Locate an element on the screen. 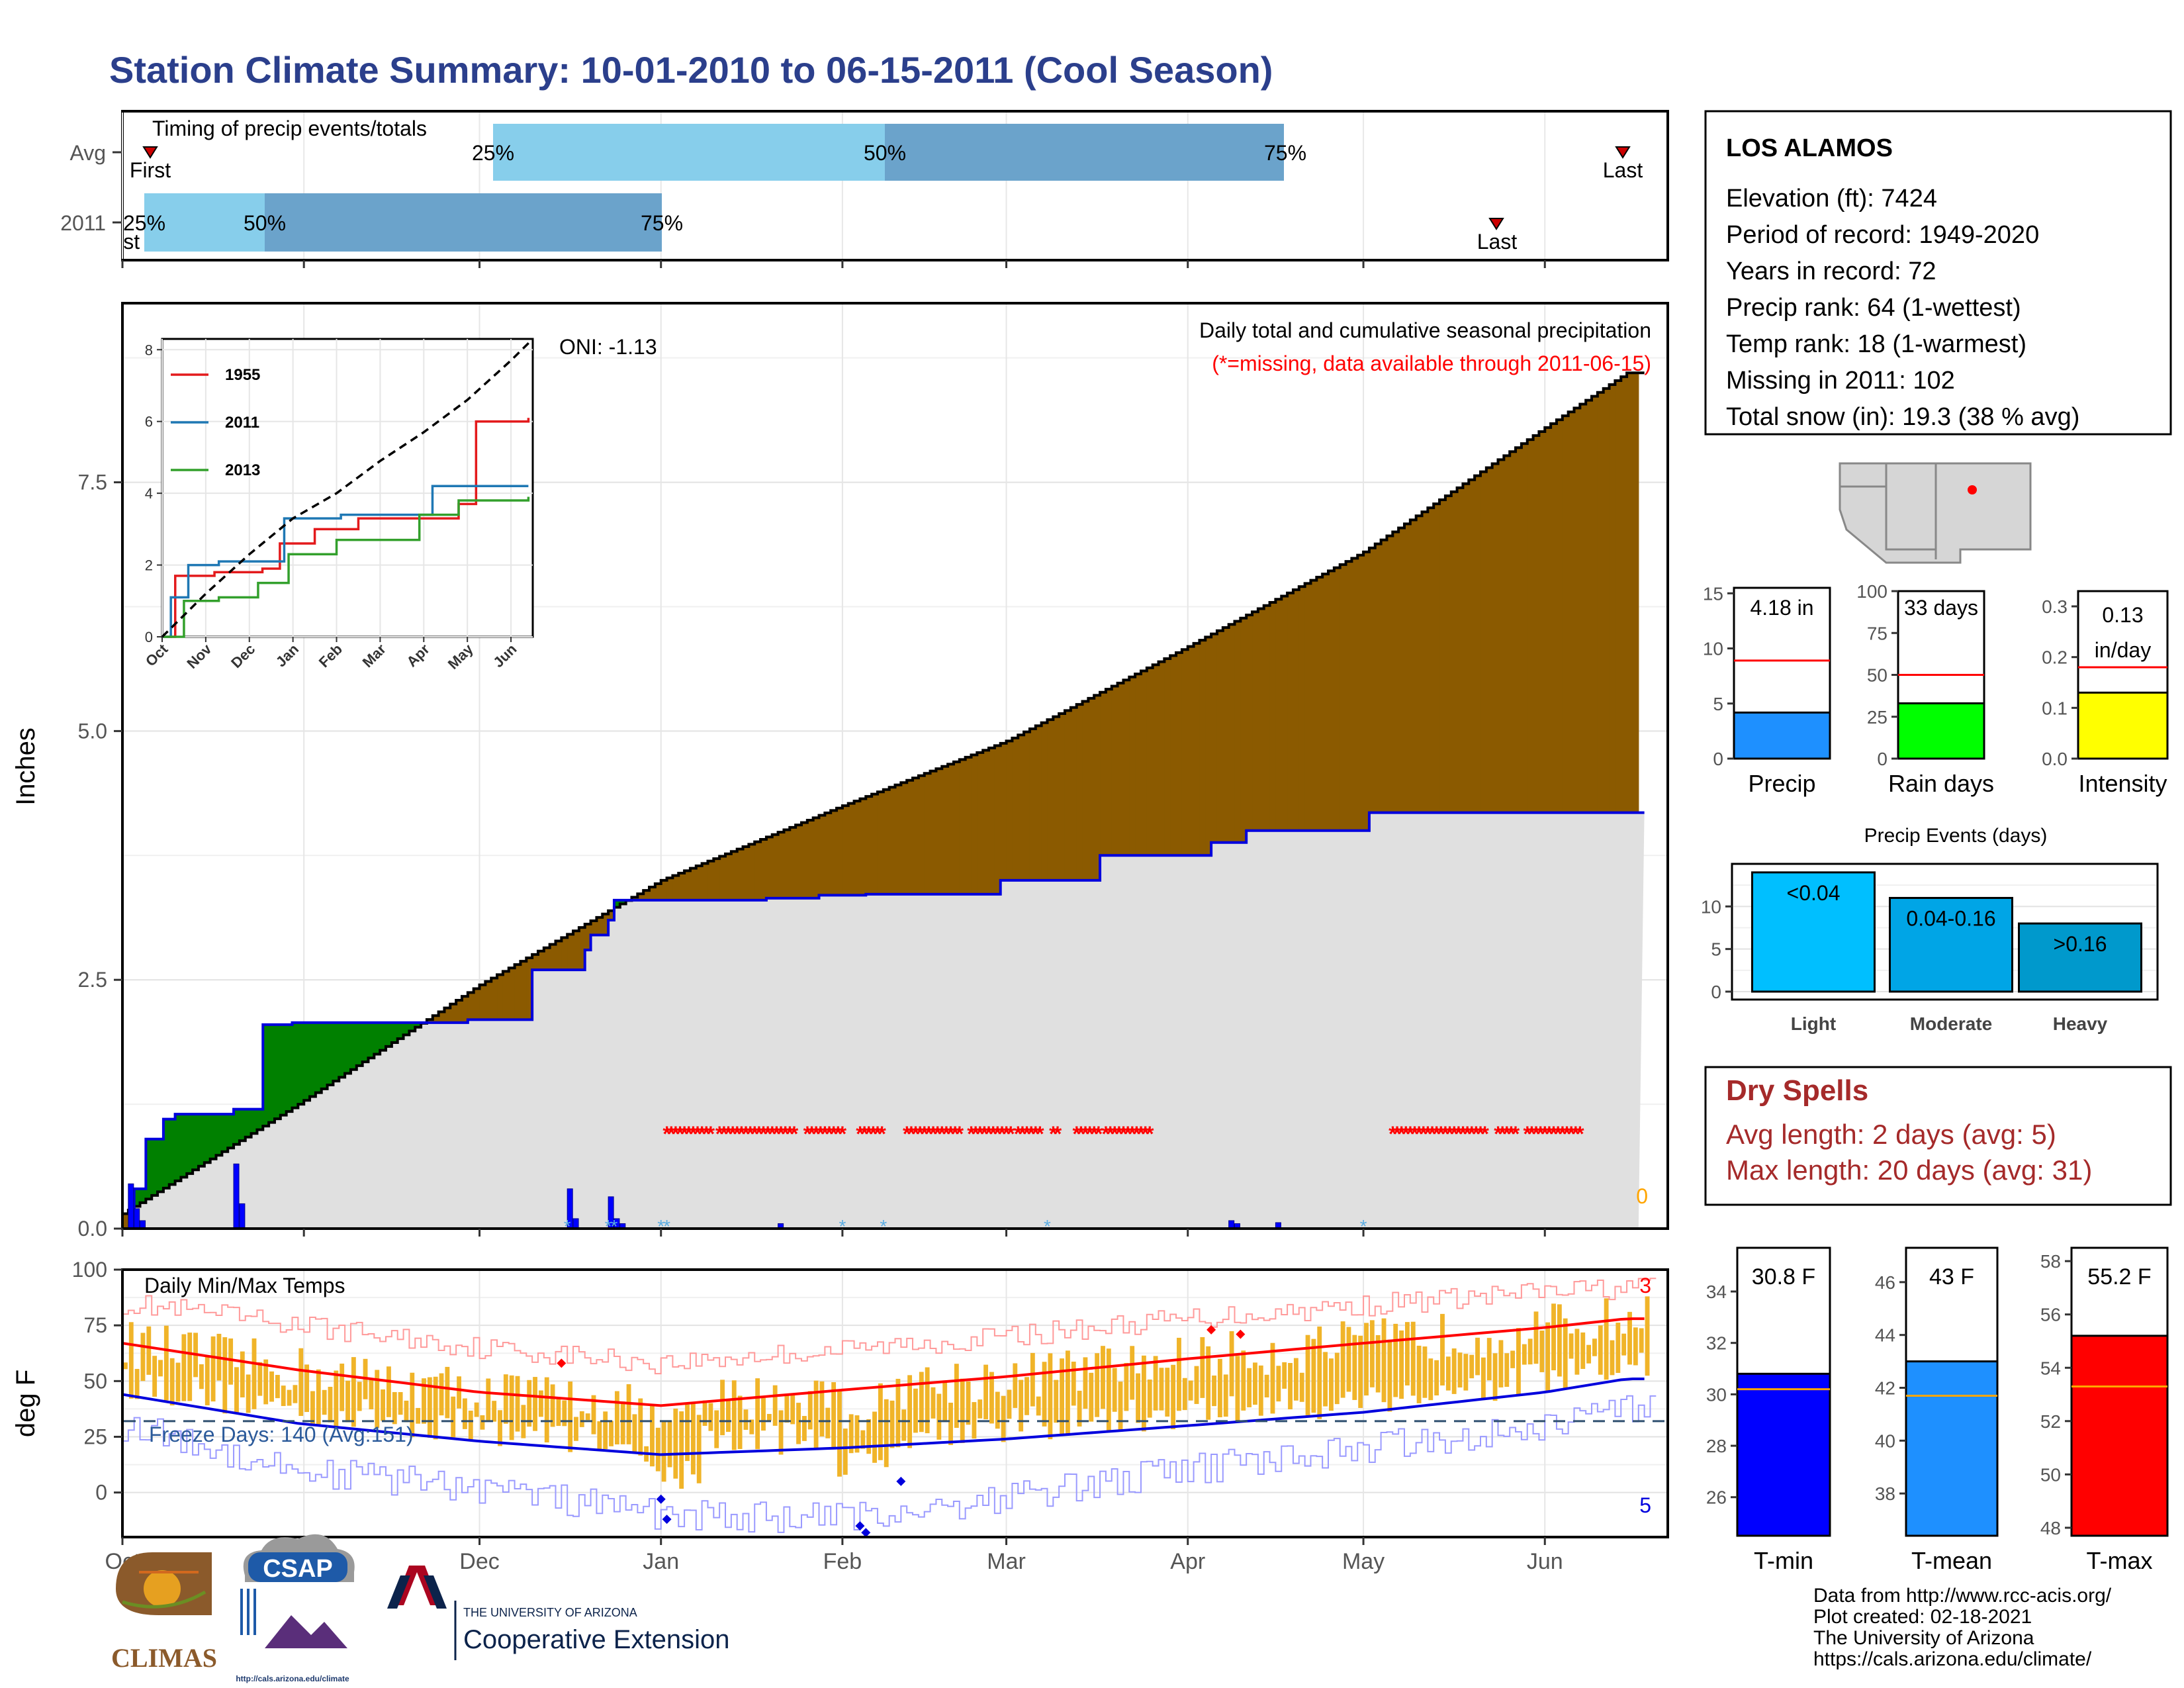 Image resolution: width=2184 pixels, height=1688 pixels. rain-days-y-tick-label: 100 is located at coordinates (1872, 591).